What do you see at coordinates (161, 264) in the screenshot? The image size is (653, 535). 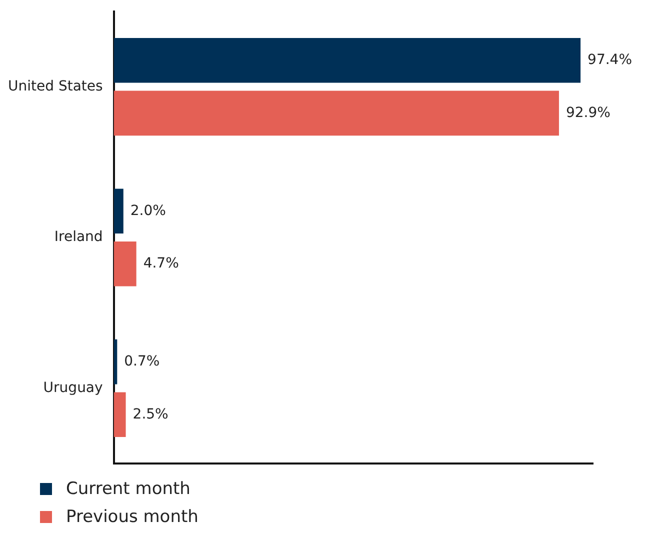 I see `data-label: 4.7%` at bounding box center [161, 264].